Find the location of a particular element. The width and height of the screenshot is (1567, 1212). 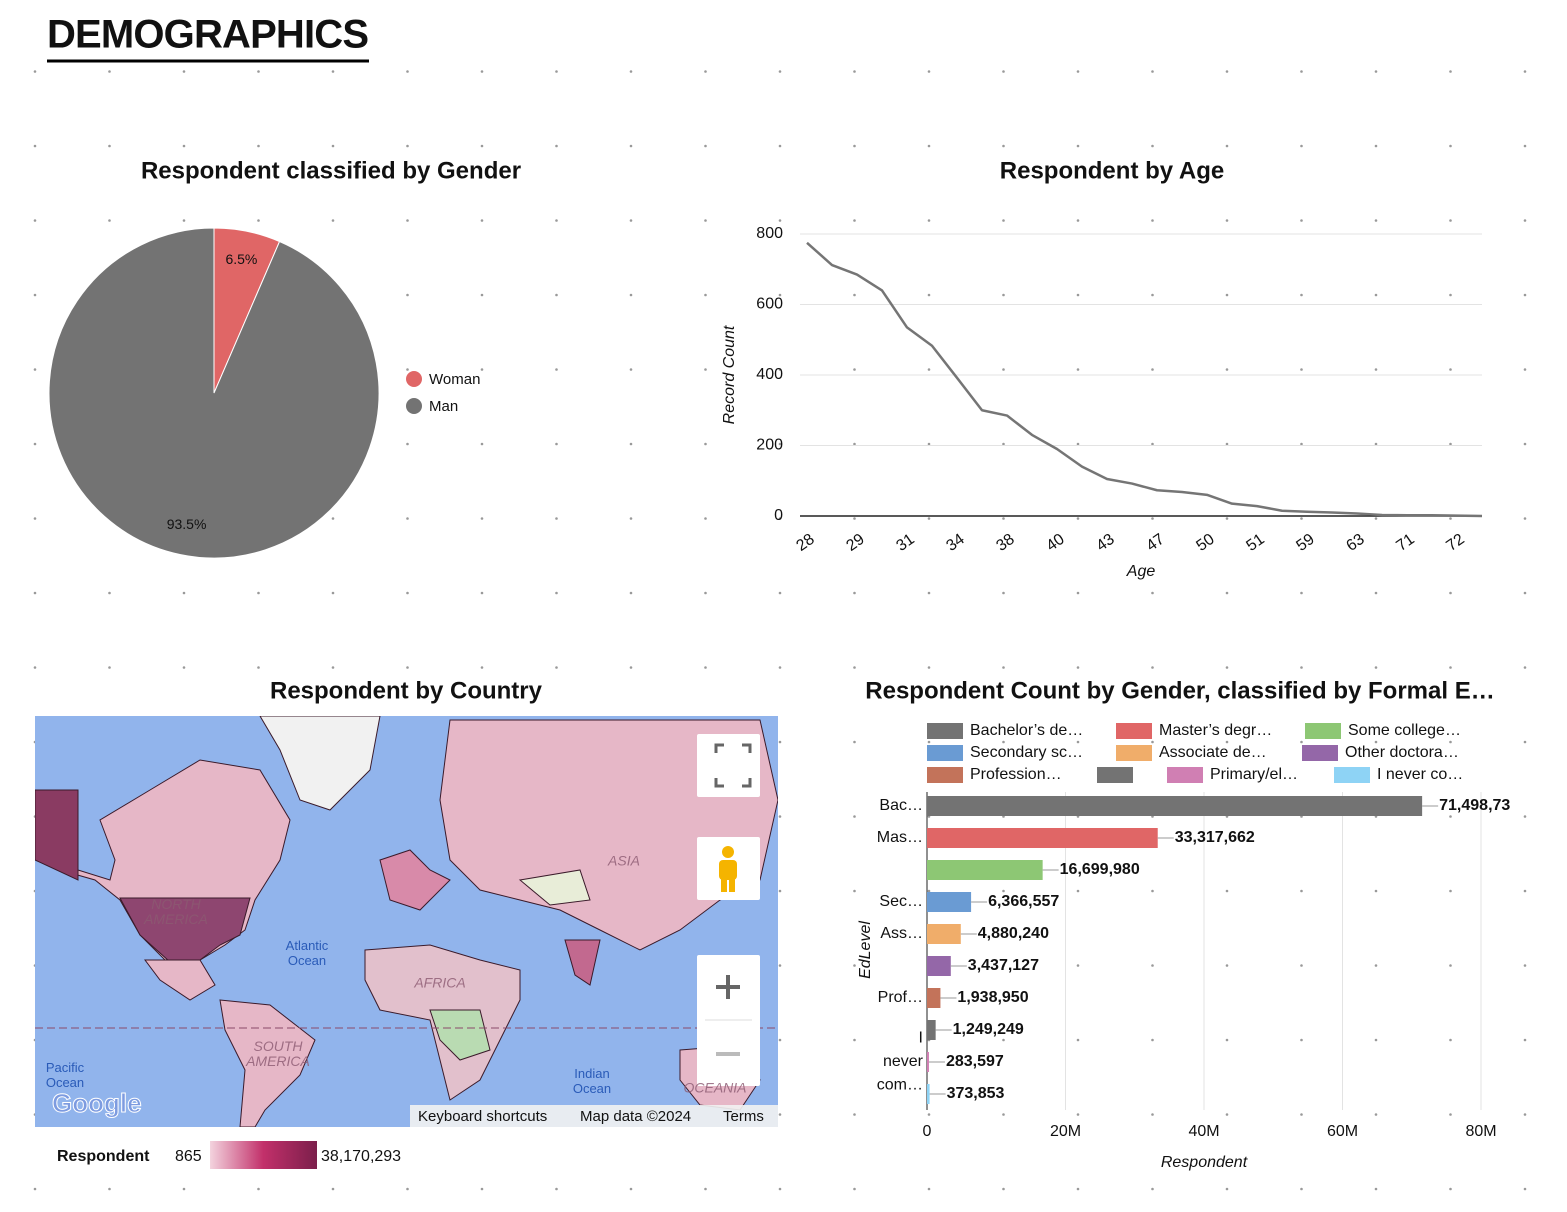

attribution-bar is located at coordinates (594, 1116).